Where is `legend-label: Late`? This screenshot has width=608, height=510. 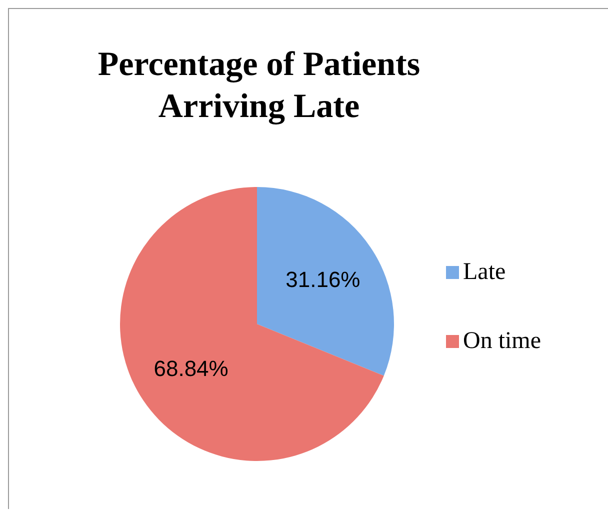
legend-label: Late is located at coordinates (484, 272).